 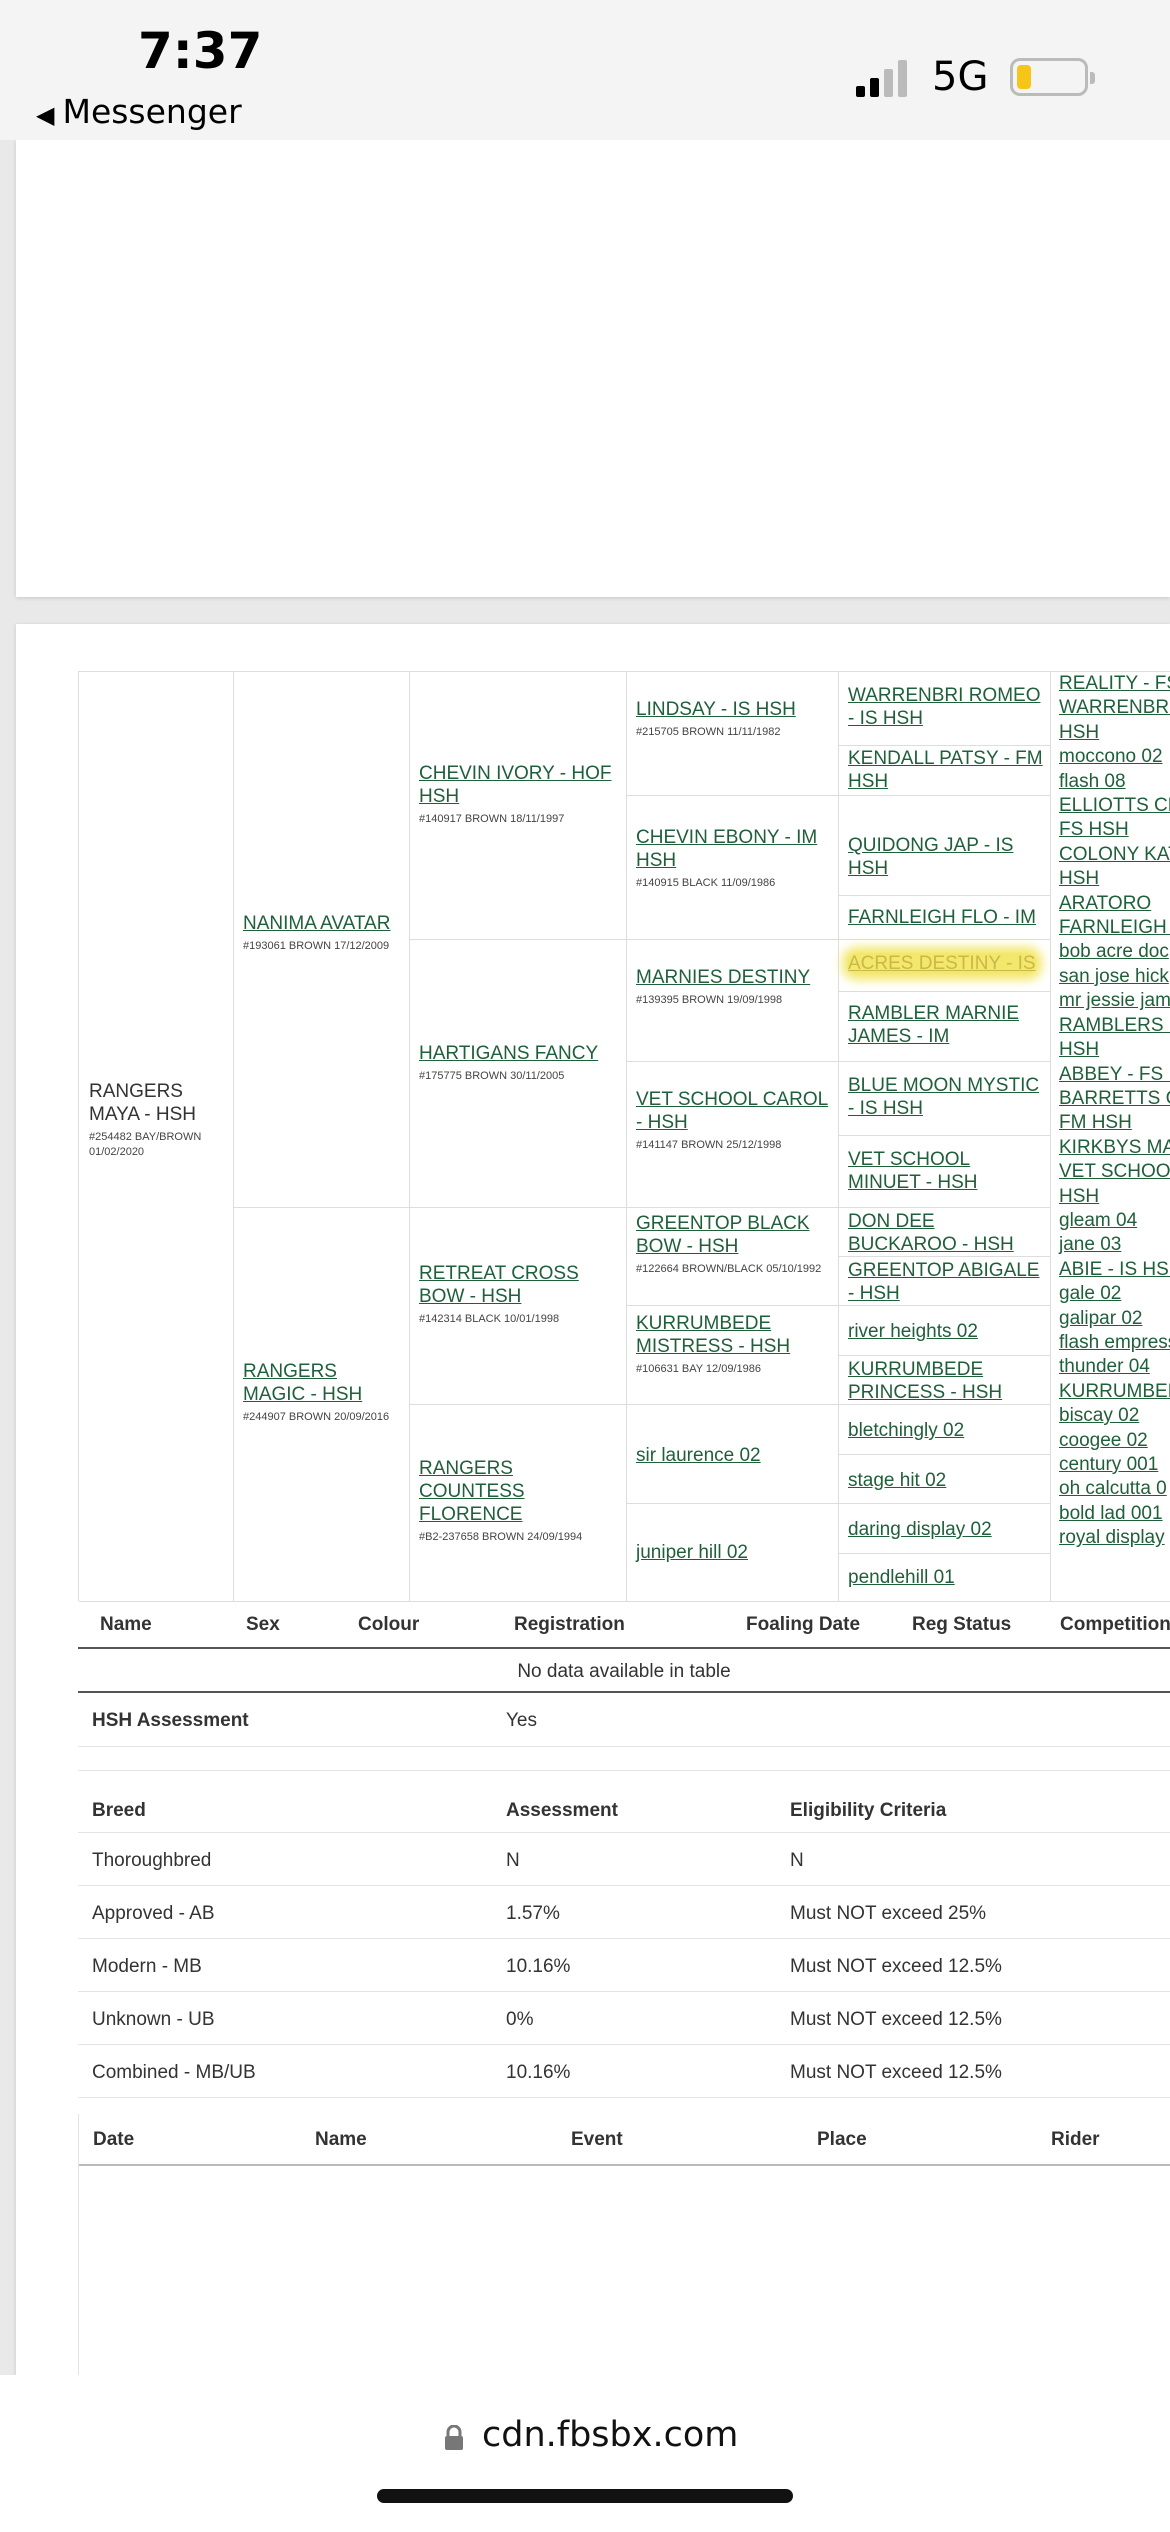 What do you see at coordinates (727, 849) in the screenshot?
I see `gen3-link: CHEVIN EBONY - IM HSH` at bounding box center [727, 849].